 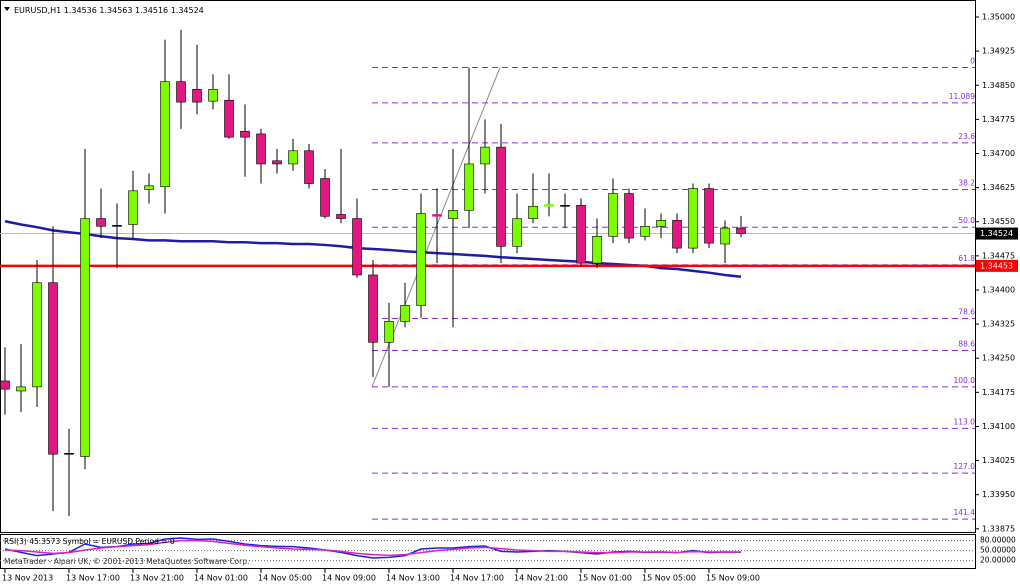 I want to click on y-tick-label: 1.34325, so click(x=998, y=324).